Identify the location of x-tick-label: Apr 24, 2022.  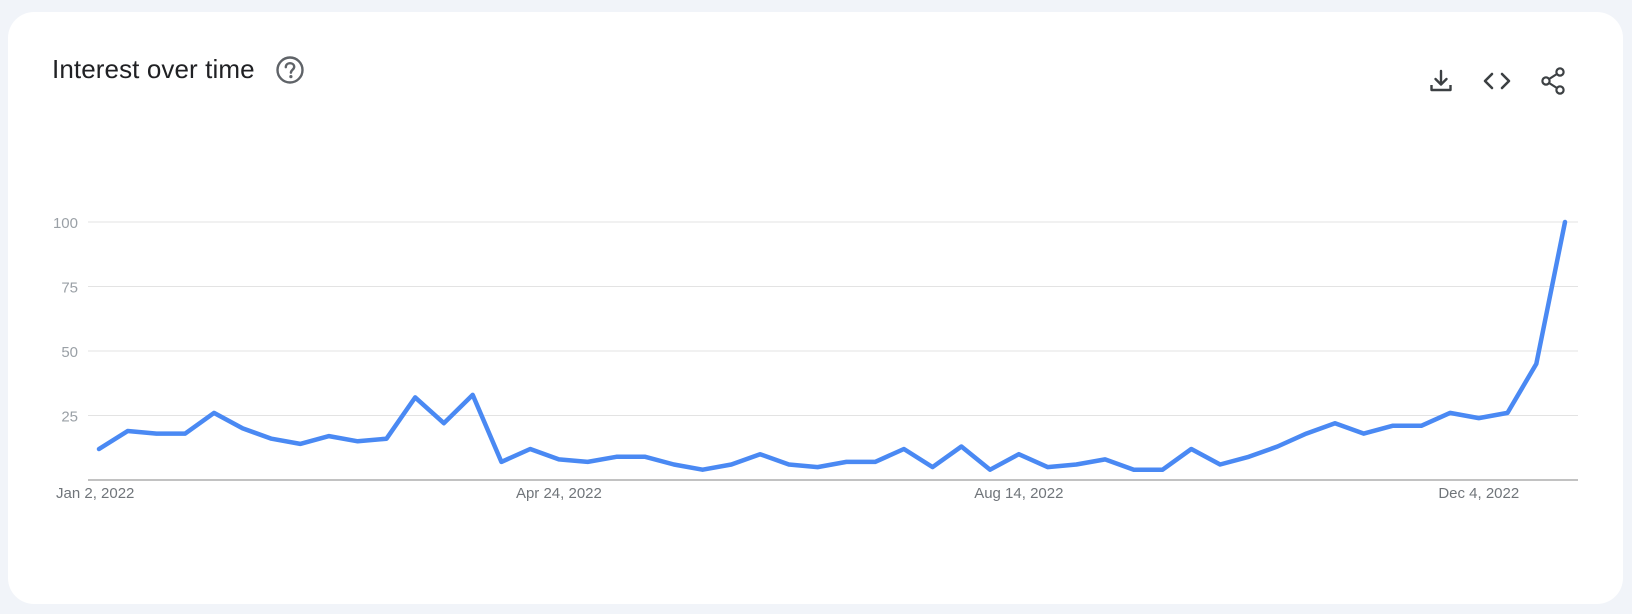
(559, 493).